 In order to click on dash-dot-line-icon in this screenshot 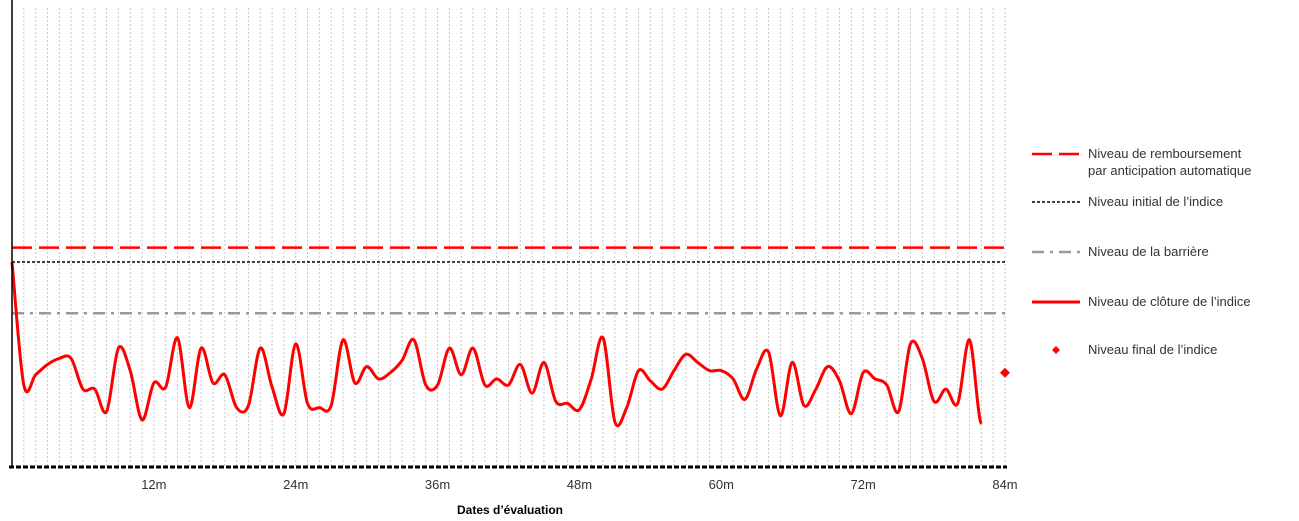, I will do `click(1056, 252)`.